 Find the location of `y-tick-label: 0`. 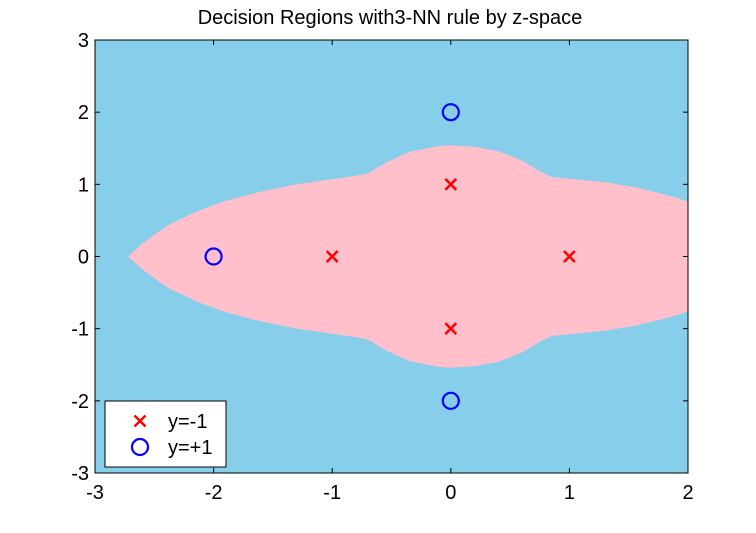

y-tick-label: 0 is located at coordinates (83, 258).